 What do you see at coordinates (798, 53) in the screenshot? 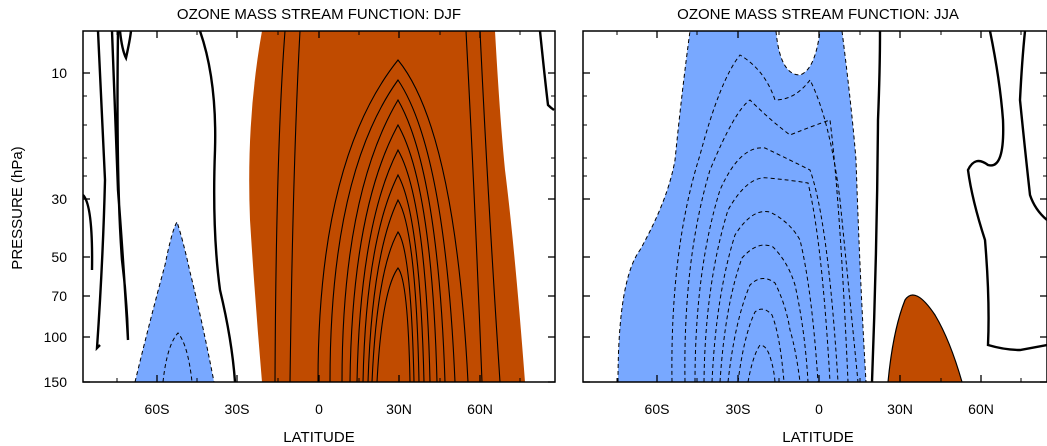
I see `jja-notch` at bounding box center [798, 53].